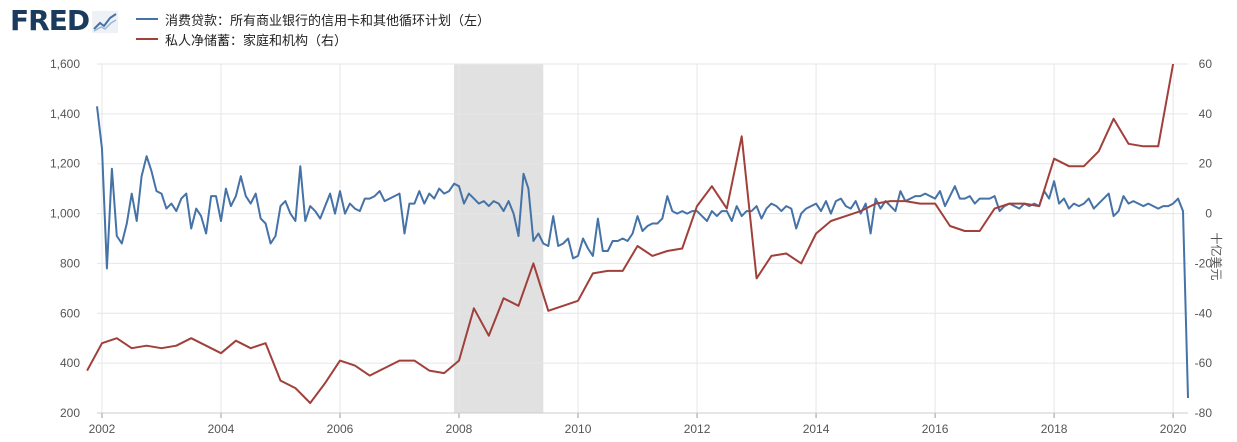 The image size is (1237, 442). What do you see at coordinates (70, 413) in the screenshot?
I see `y-left-tick-label: 200` at bounding box center [70, 413].